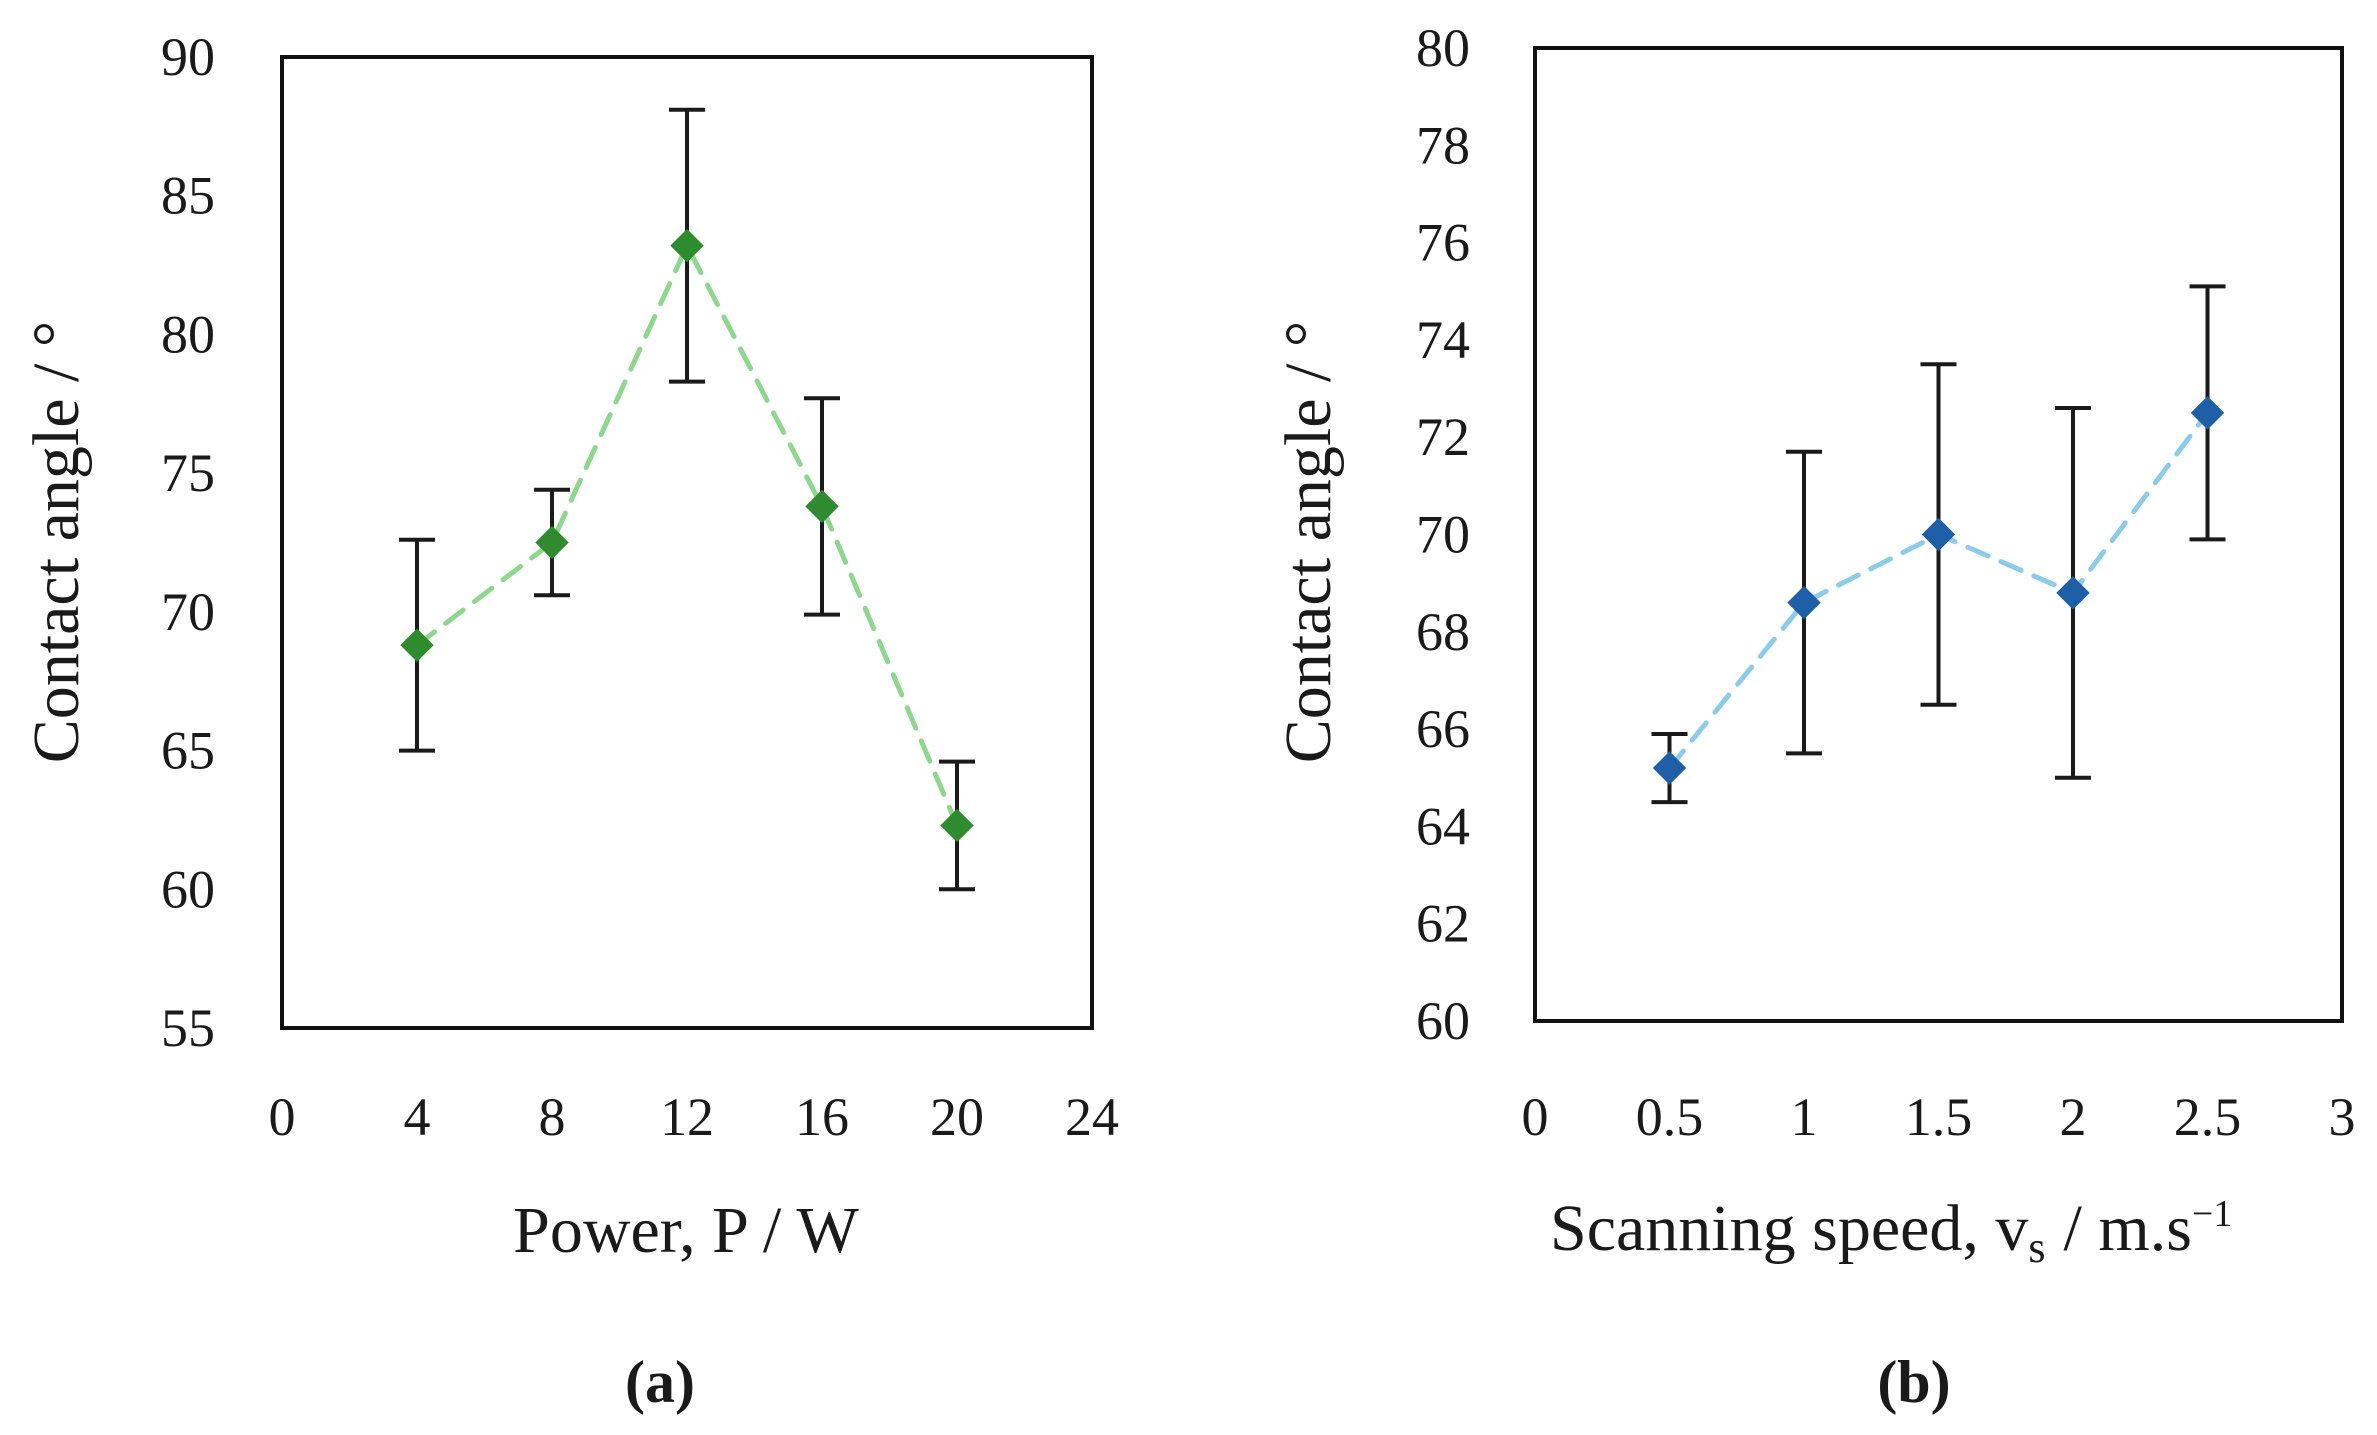 Image resolution: width=2377 pixels, height=1435 pixels. What do you see at coordinates (188, 473) in the screenshot?
I see `y-tick-label: 75` at bounding box center [188, 473].